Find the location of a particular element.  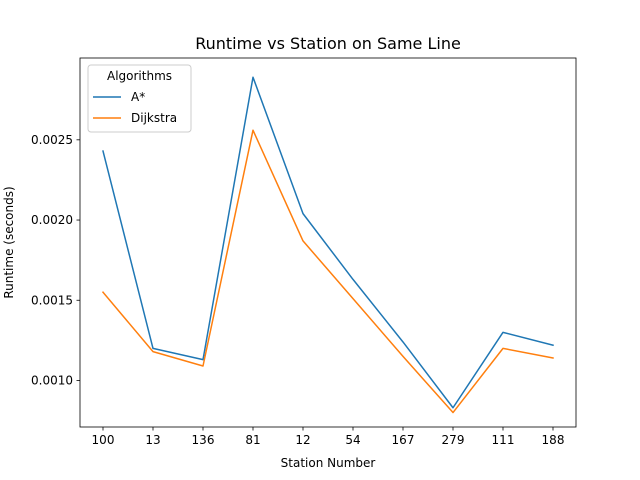

x-tick-label: 81 is located at coordinates (252, 440).